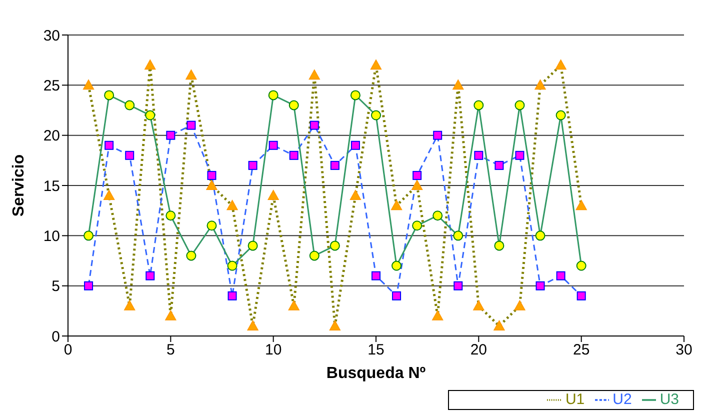  I want to click on x-tick-label: 10, so click(273, 350).